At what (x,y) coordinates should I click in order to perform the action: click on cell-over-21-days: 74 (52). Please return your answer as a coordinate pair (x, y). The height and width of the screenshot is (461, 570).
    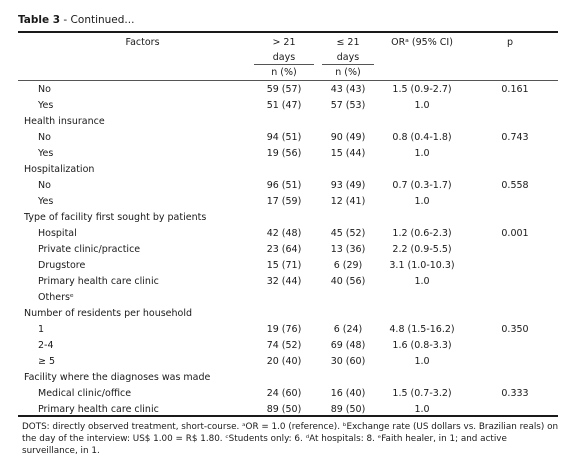
    Looking at the image, I should click on (284, 345).